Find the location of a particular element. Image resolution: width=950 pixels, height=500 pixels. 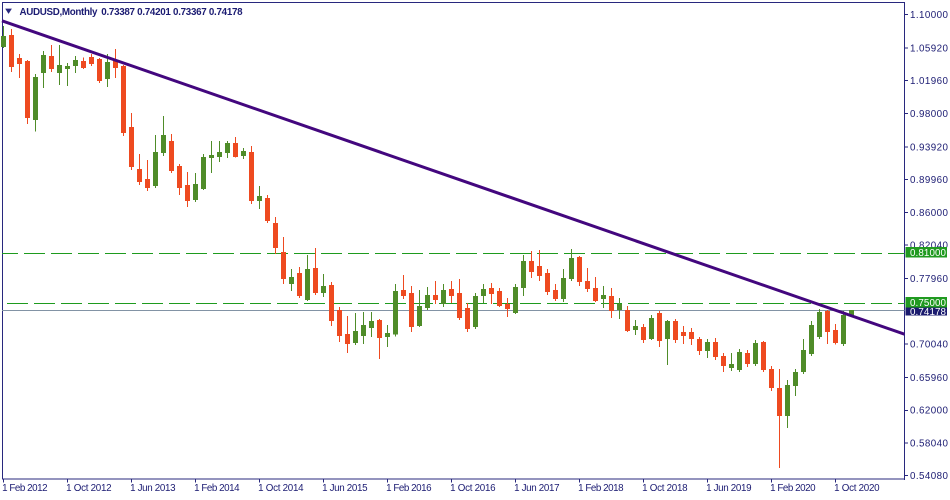

svg-text: 0.58040 is located at coordinates (929, 443).